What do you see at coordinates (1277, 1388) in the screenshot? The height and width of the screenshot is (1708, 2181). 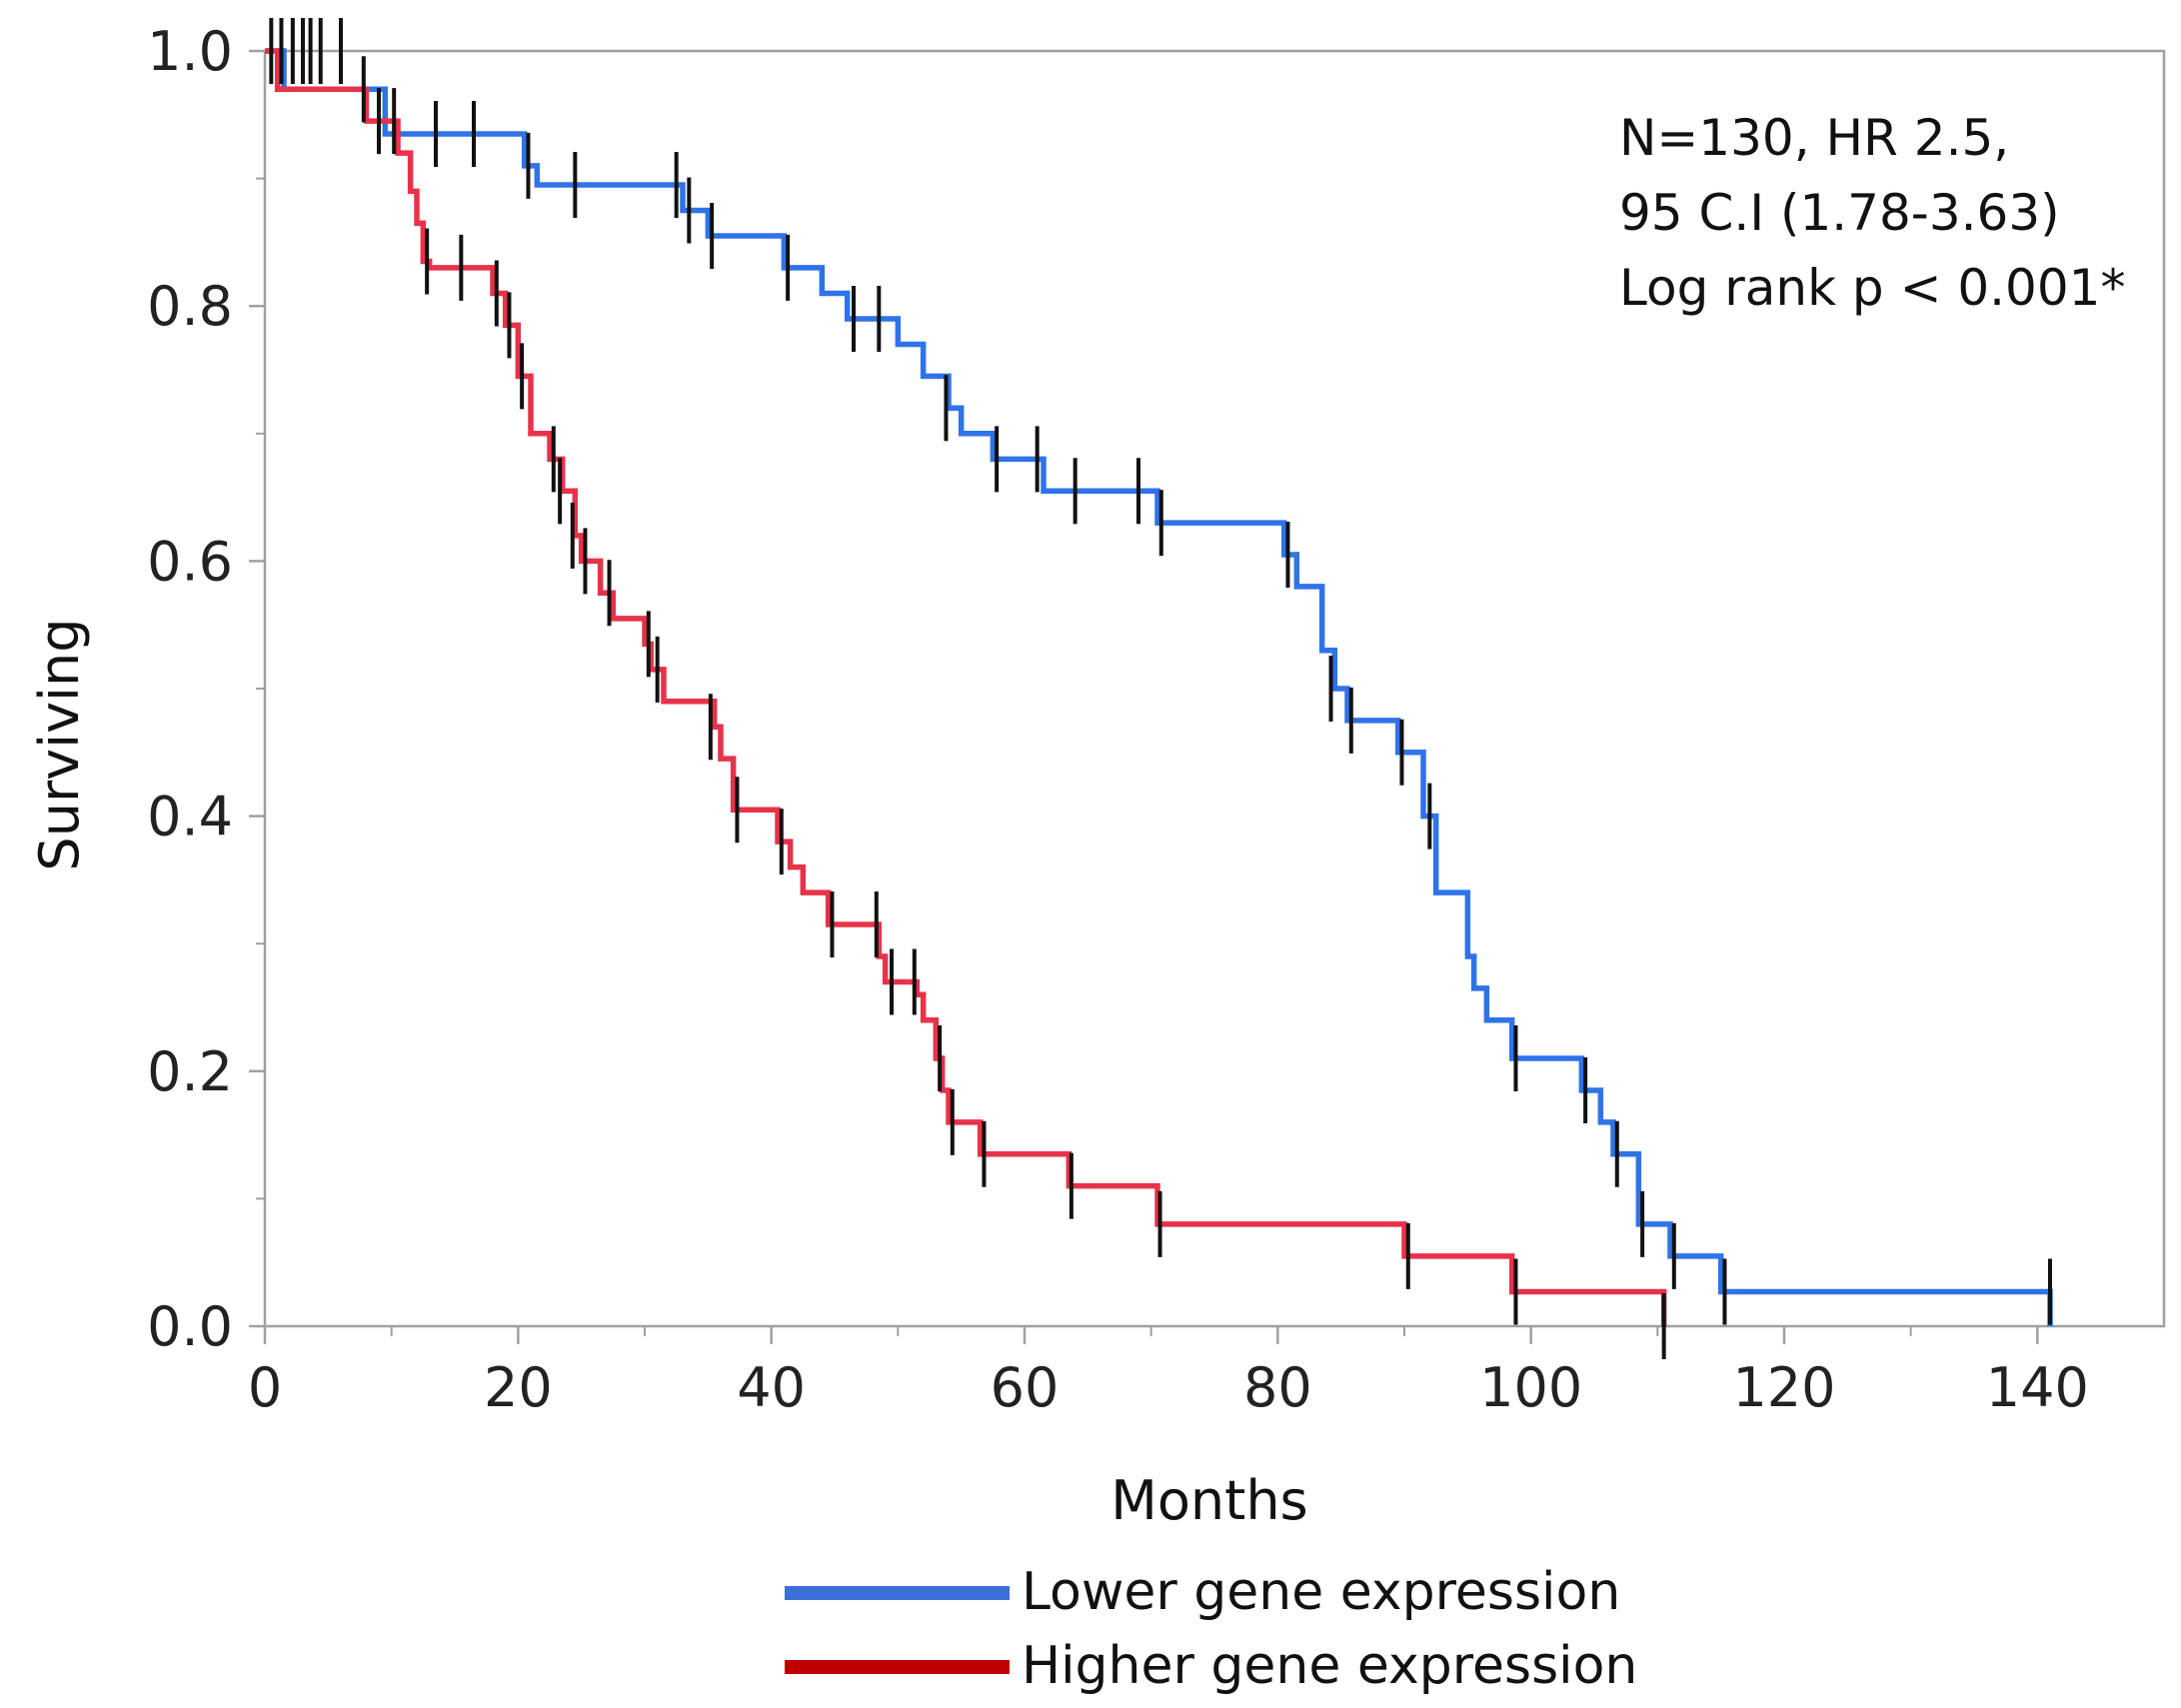 I see `x-tick-label: 80` at bounding box center [1277, 1388].